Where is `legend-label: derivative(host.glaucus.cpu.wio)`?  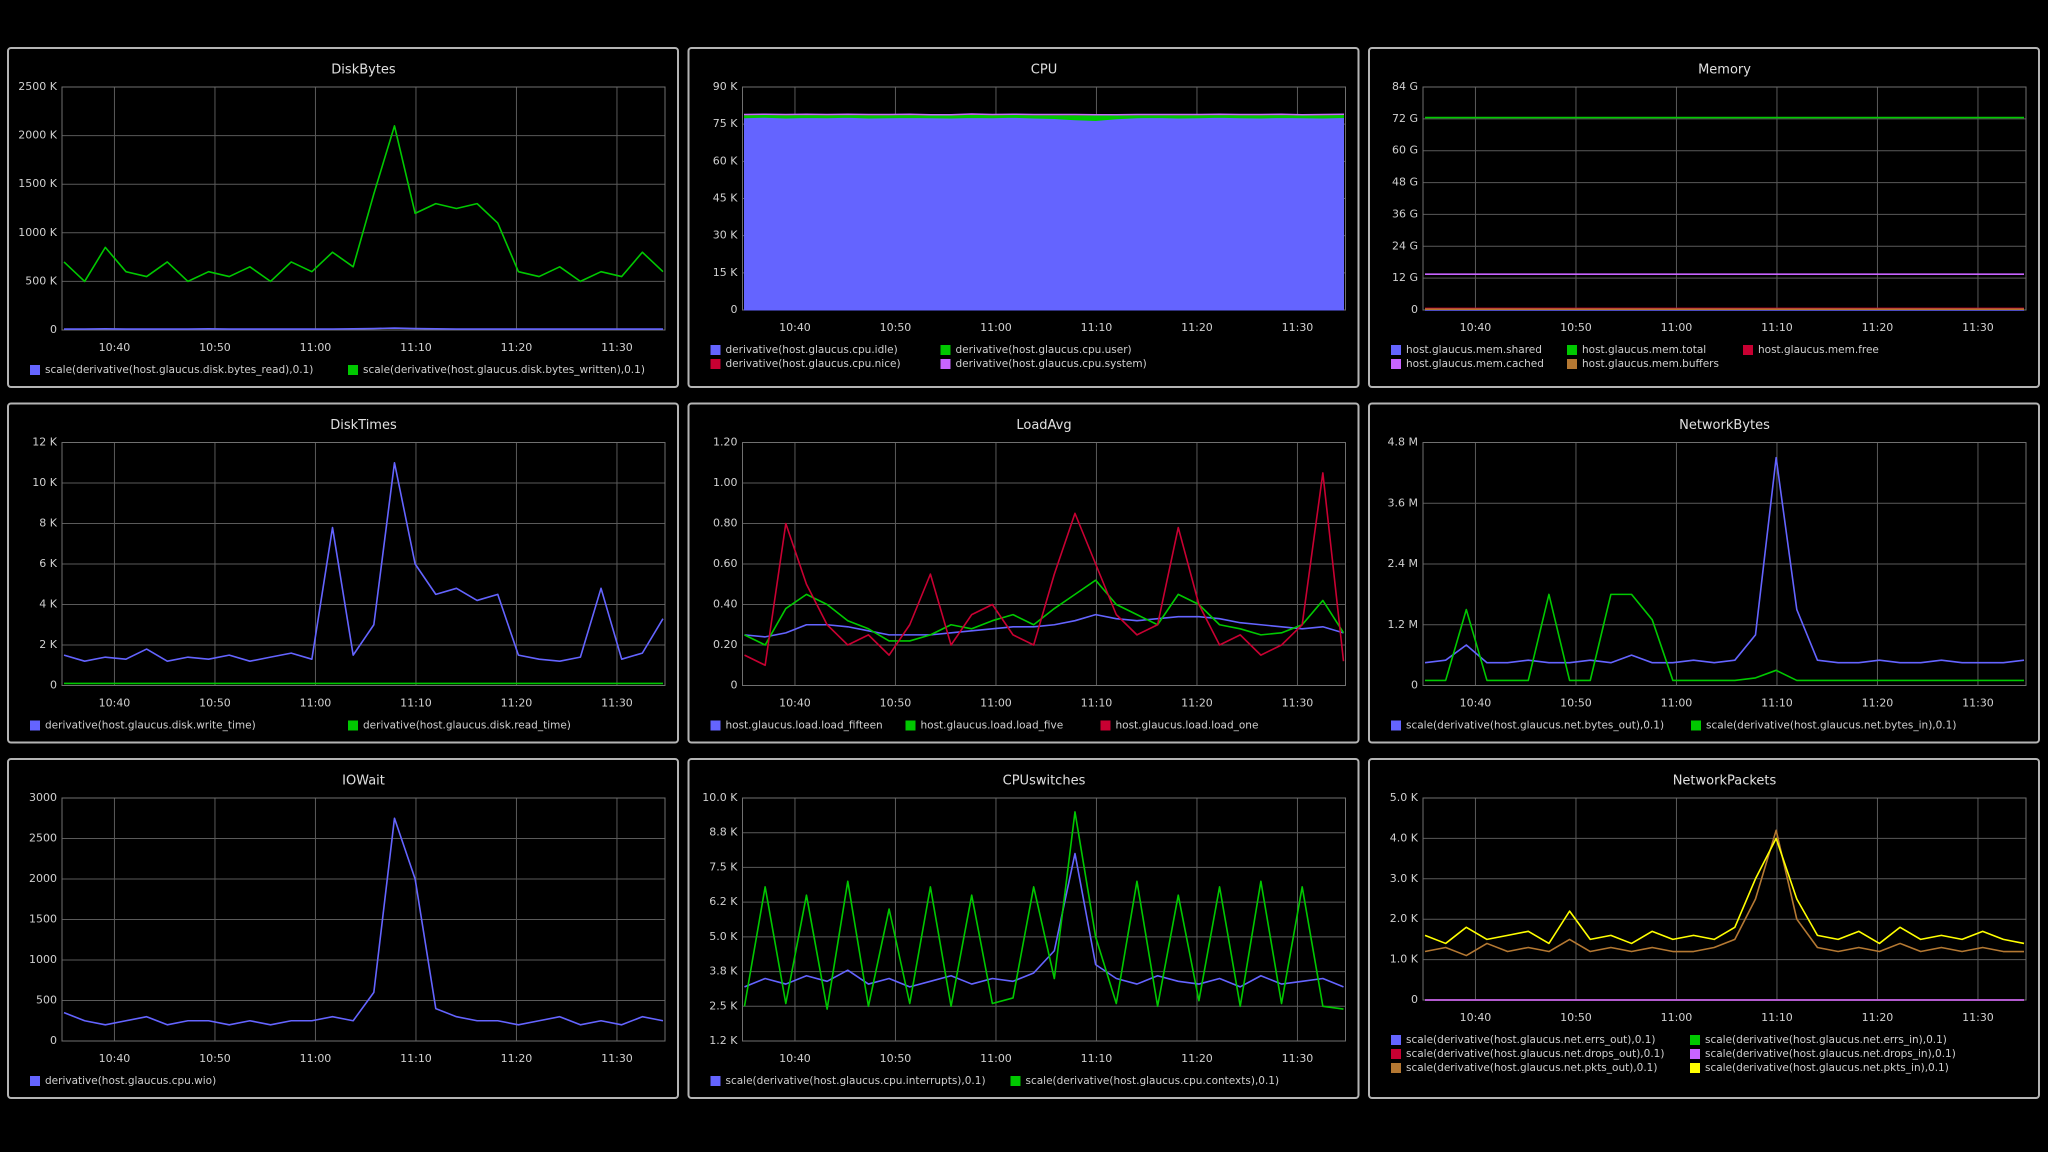 legend-label: derivative(host.glaucus.cpu.wio) is located at coordinates (130, 1081).